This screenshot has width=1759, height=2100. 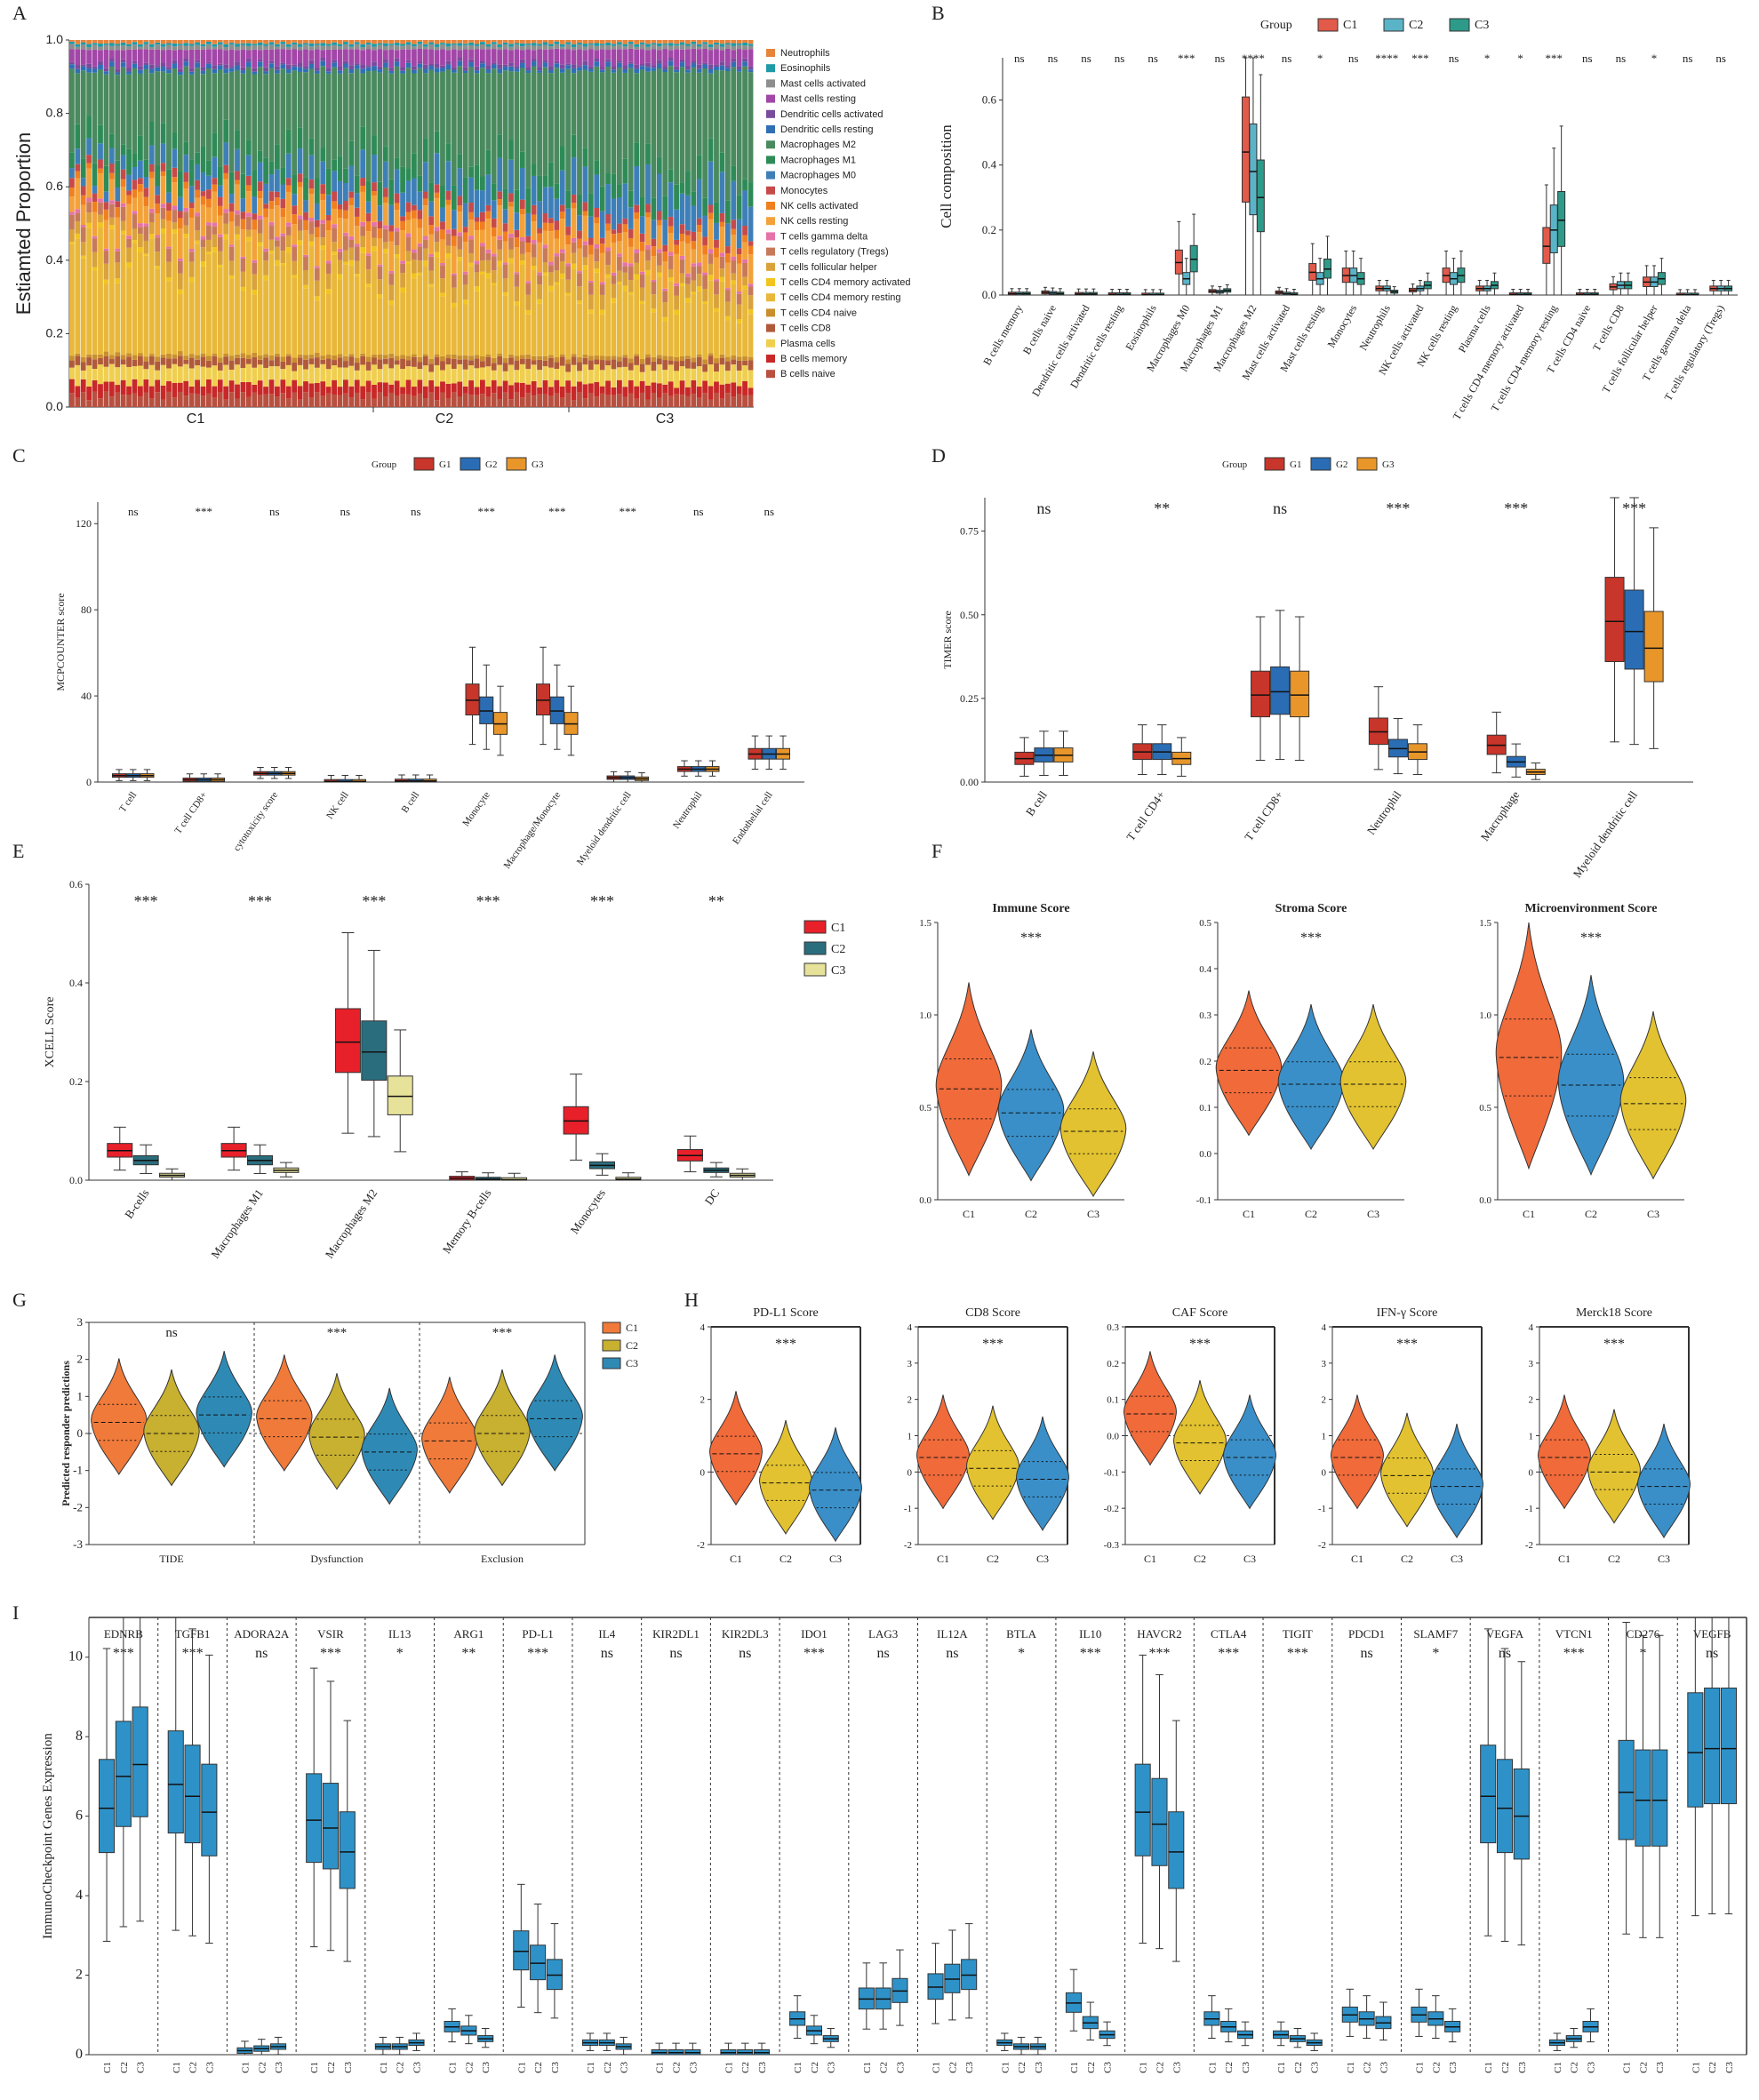 What do you see at coordinates (1322, 1509) in the screenshot?
I see `panel-h-subplot-4-y-tick-label: -1` at bounding box center [1322, 1509].